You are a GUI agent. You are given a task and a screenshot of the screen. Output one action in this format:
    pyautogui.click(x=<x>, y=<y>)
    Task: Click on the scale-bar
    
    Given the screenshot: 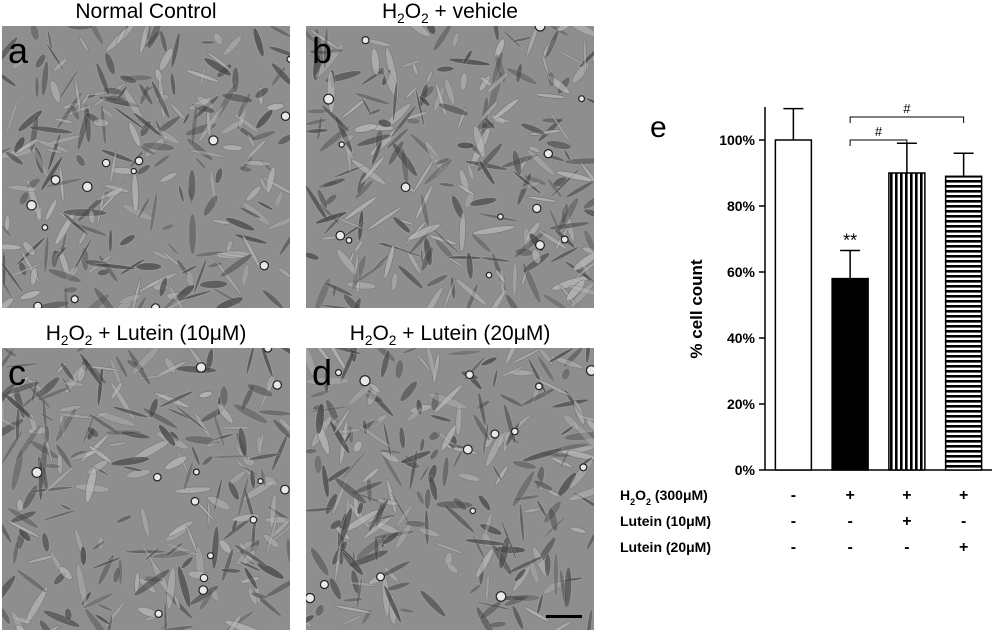 What is the action you would take?
    pyautogui.click(x=564, y=616)
    